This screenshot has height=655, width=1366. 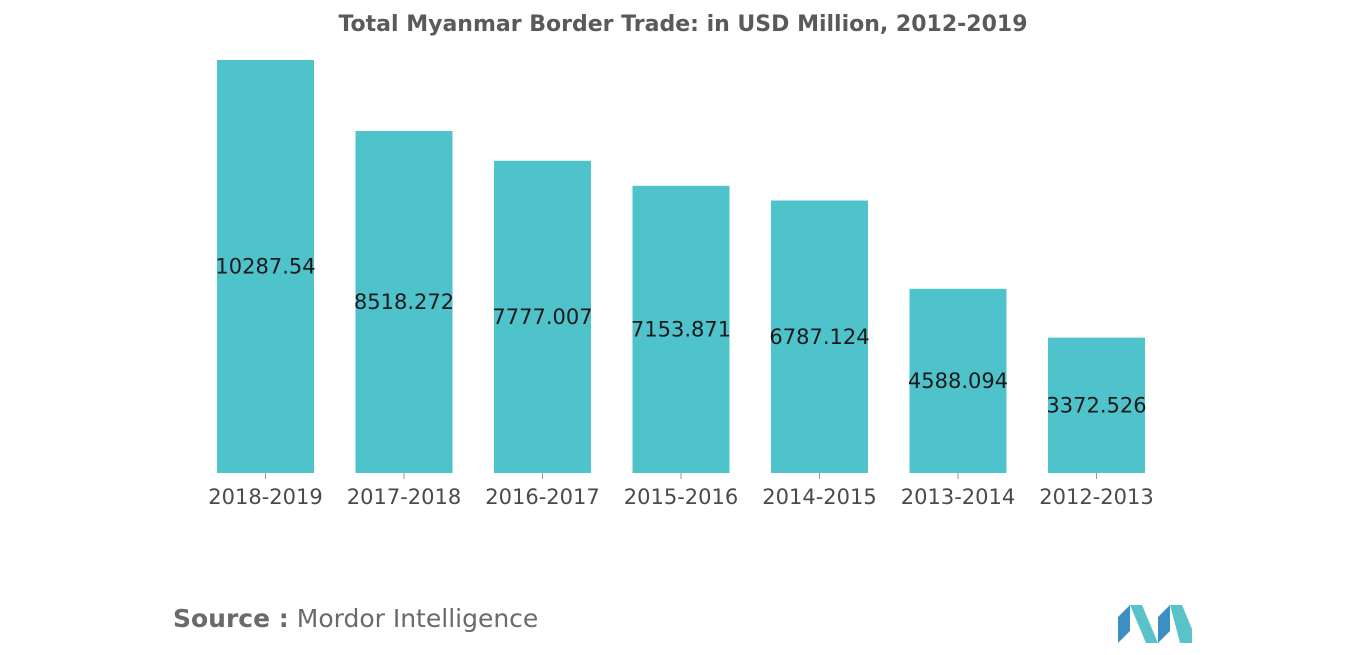 I want to click on bar-2016-2017, so click(x=542, y=316).